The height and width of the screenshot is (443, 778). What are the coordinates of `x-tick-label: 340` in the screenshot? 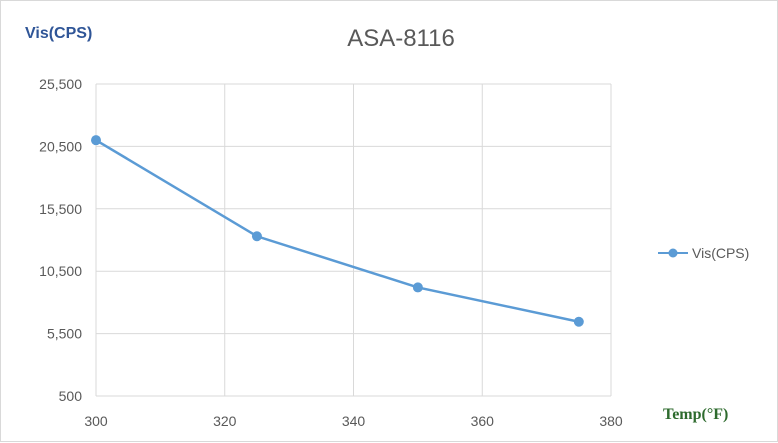 It's located at (354, 421).